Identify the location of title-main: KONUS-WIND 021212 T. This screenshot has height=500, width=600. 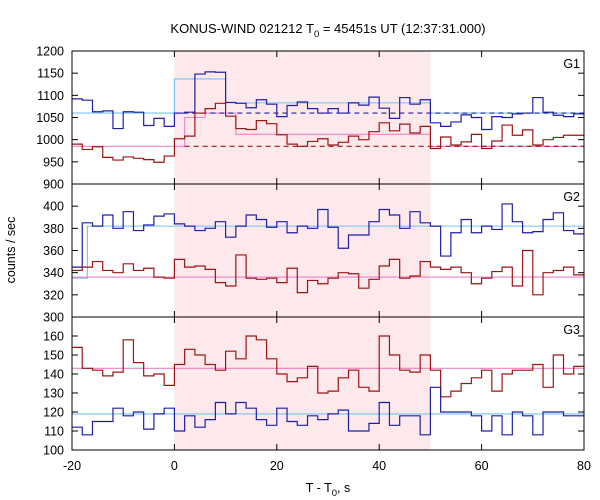
(242, 28).